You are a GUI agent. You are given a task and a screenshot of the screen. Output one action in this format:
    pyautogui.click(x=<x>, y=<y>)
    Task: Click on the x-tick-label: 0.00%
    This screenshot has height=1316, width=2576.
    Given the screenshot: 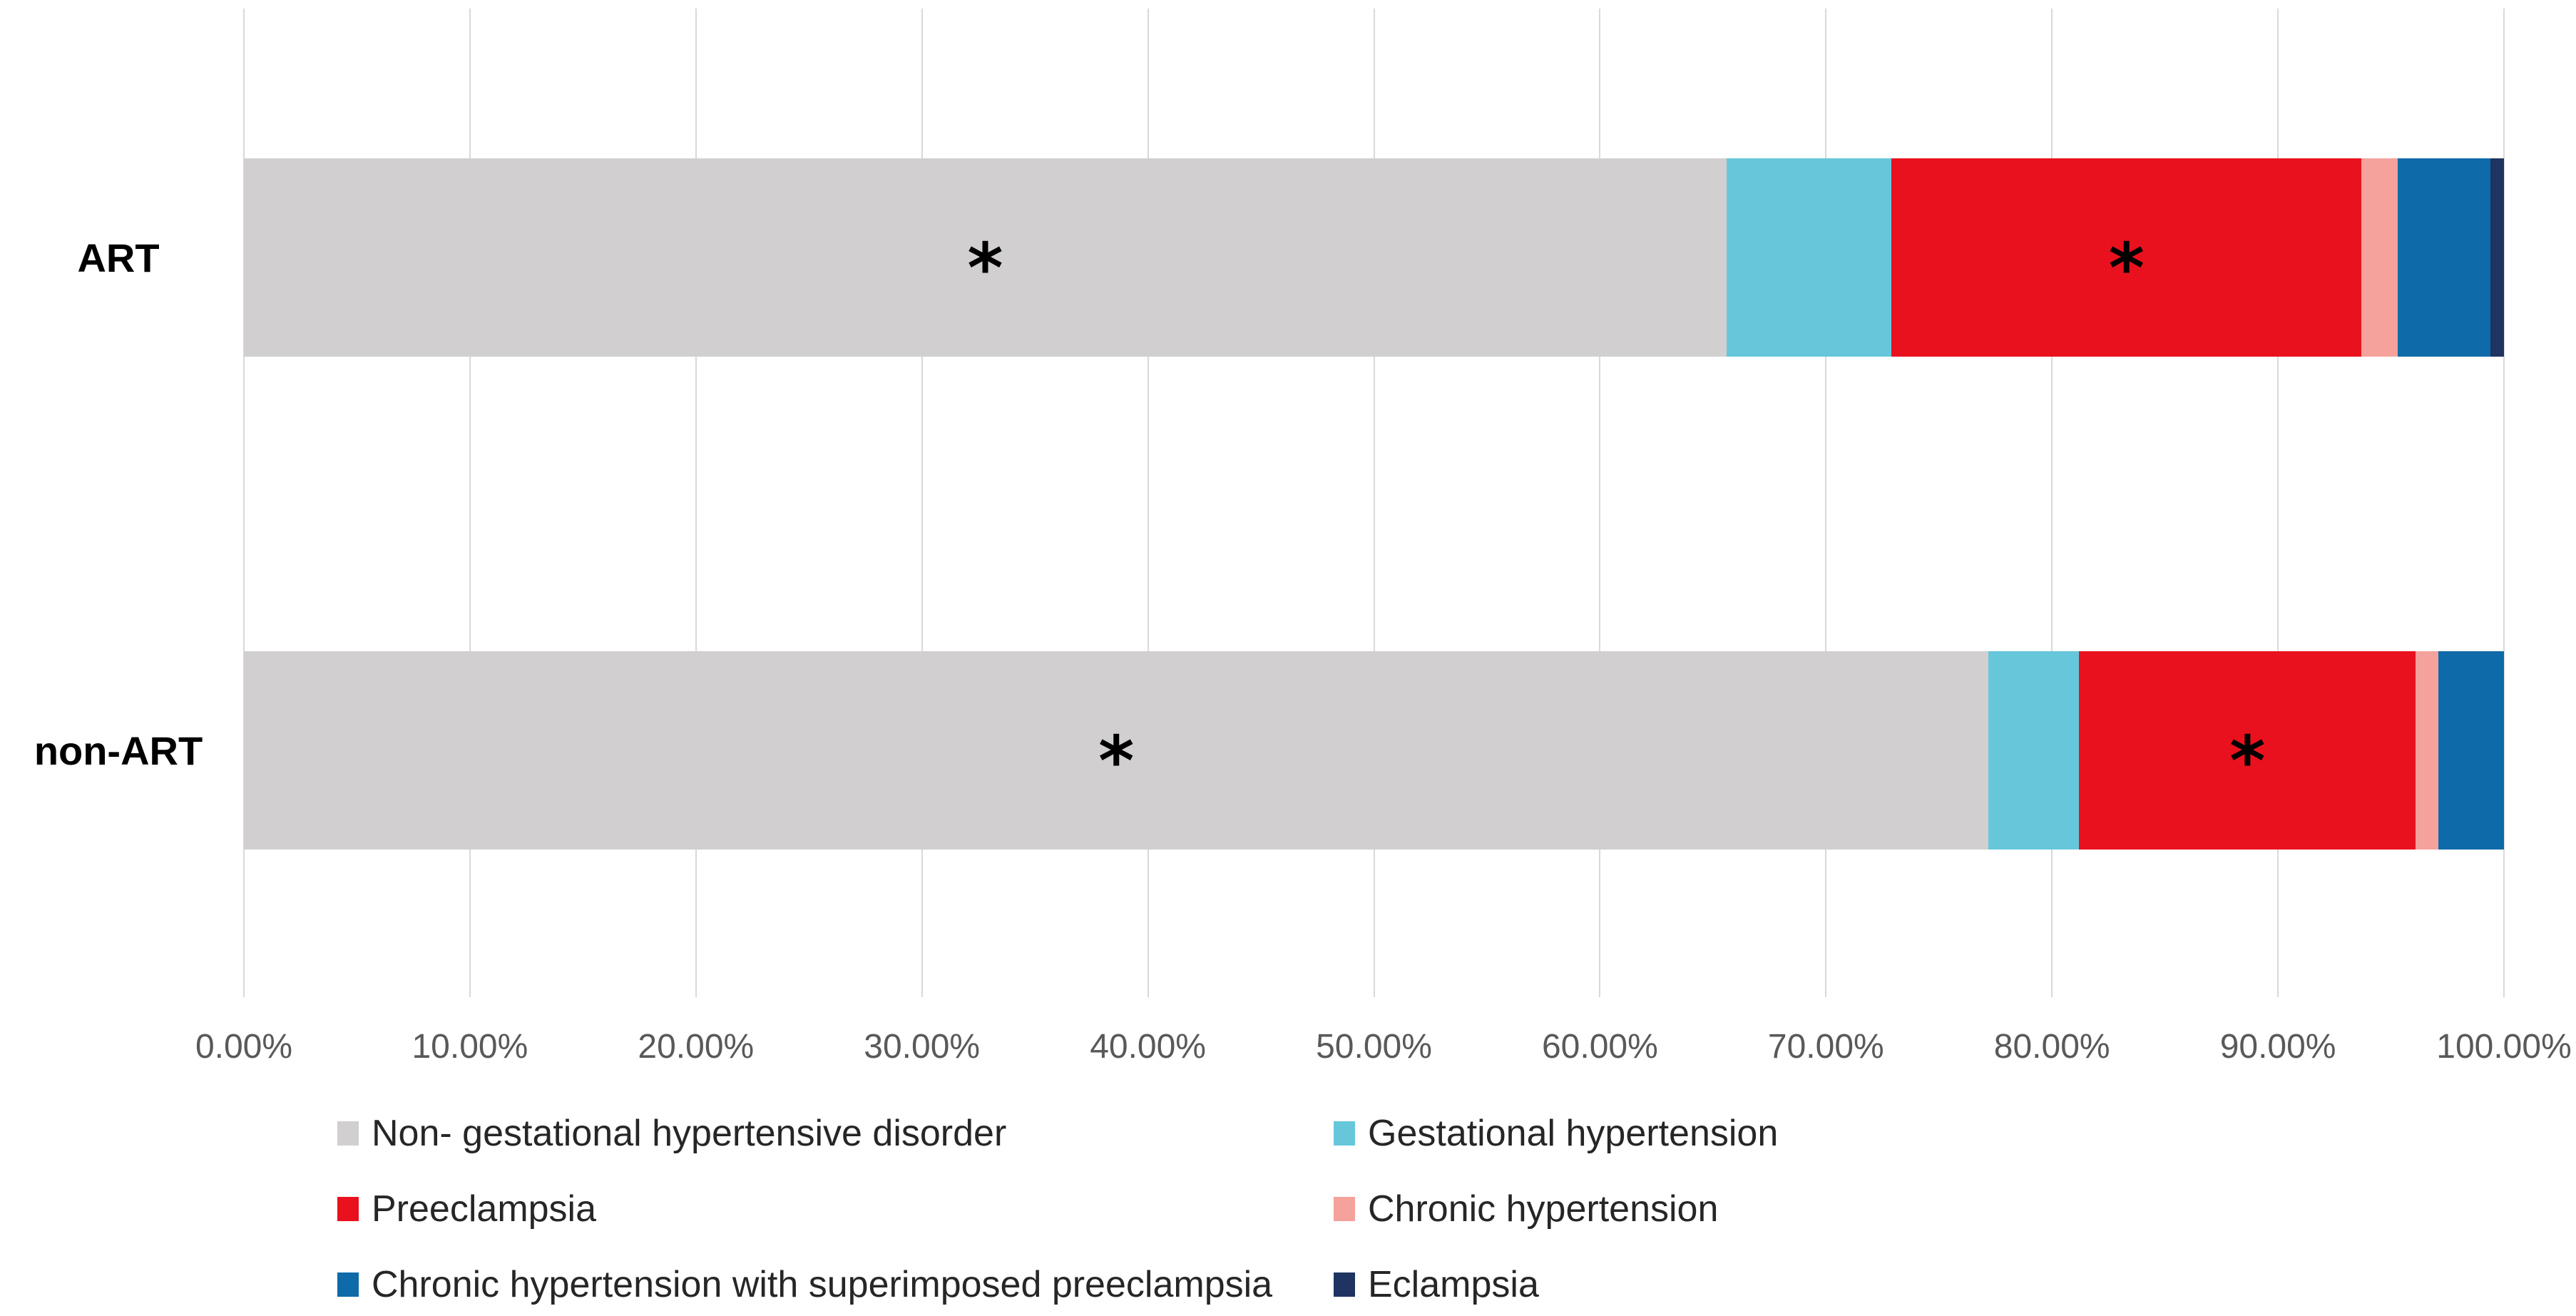 What is the action you would take?
    pyautogui.click(x=244, y=1047)
    